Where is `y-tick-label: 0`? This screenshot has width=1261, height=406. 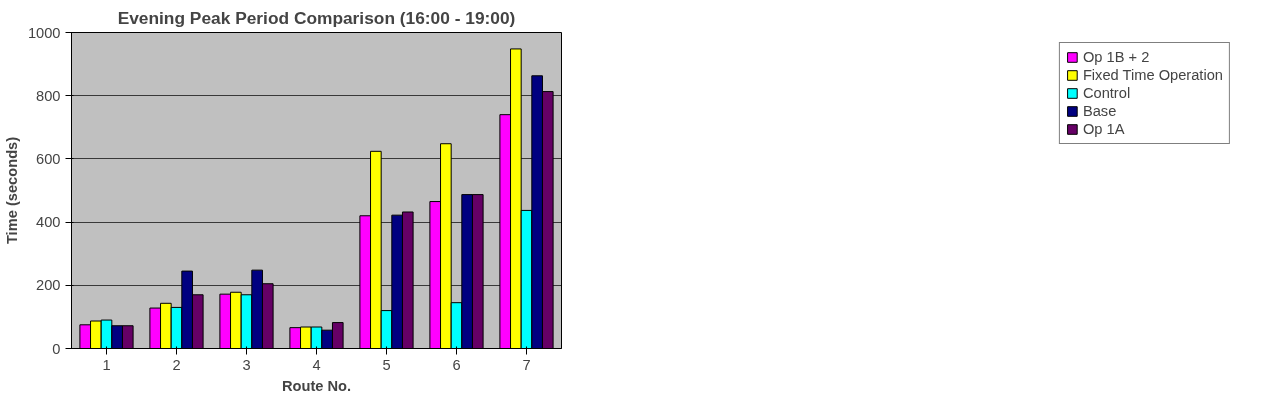
y-tick-label: 0 is located at coordinates (56, 348).